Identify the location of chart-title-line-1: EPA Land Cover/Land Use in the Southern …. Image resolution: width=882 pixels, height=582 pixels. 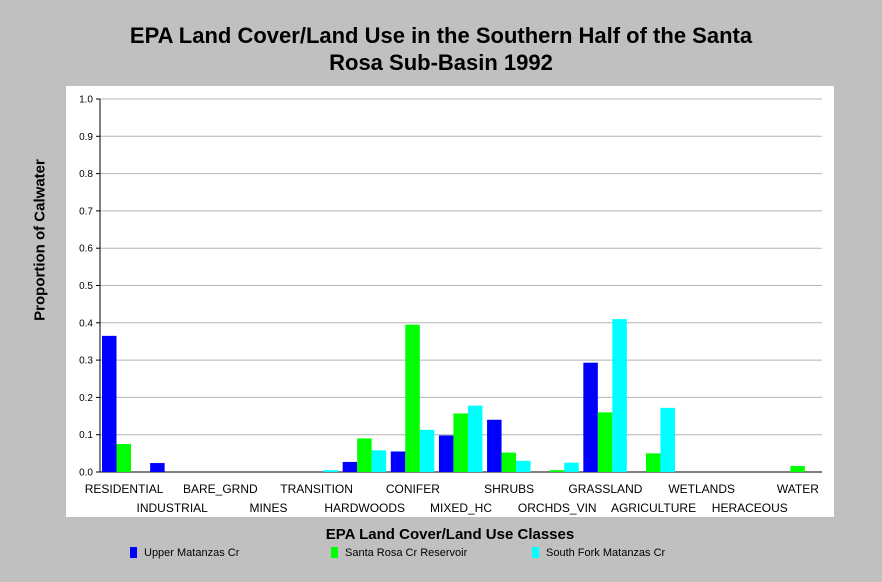
(441, 35).